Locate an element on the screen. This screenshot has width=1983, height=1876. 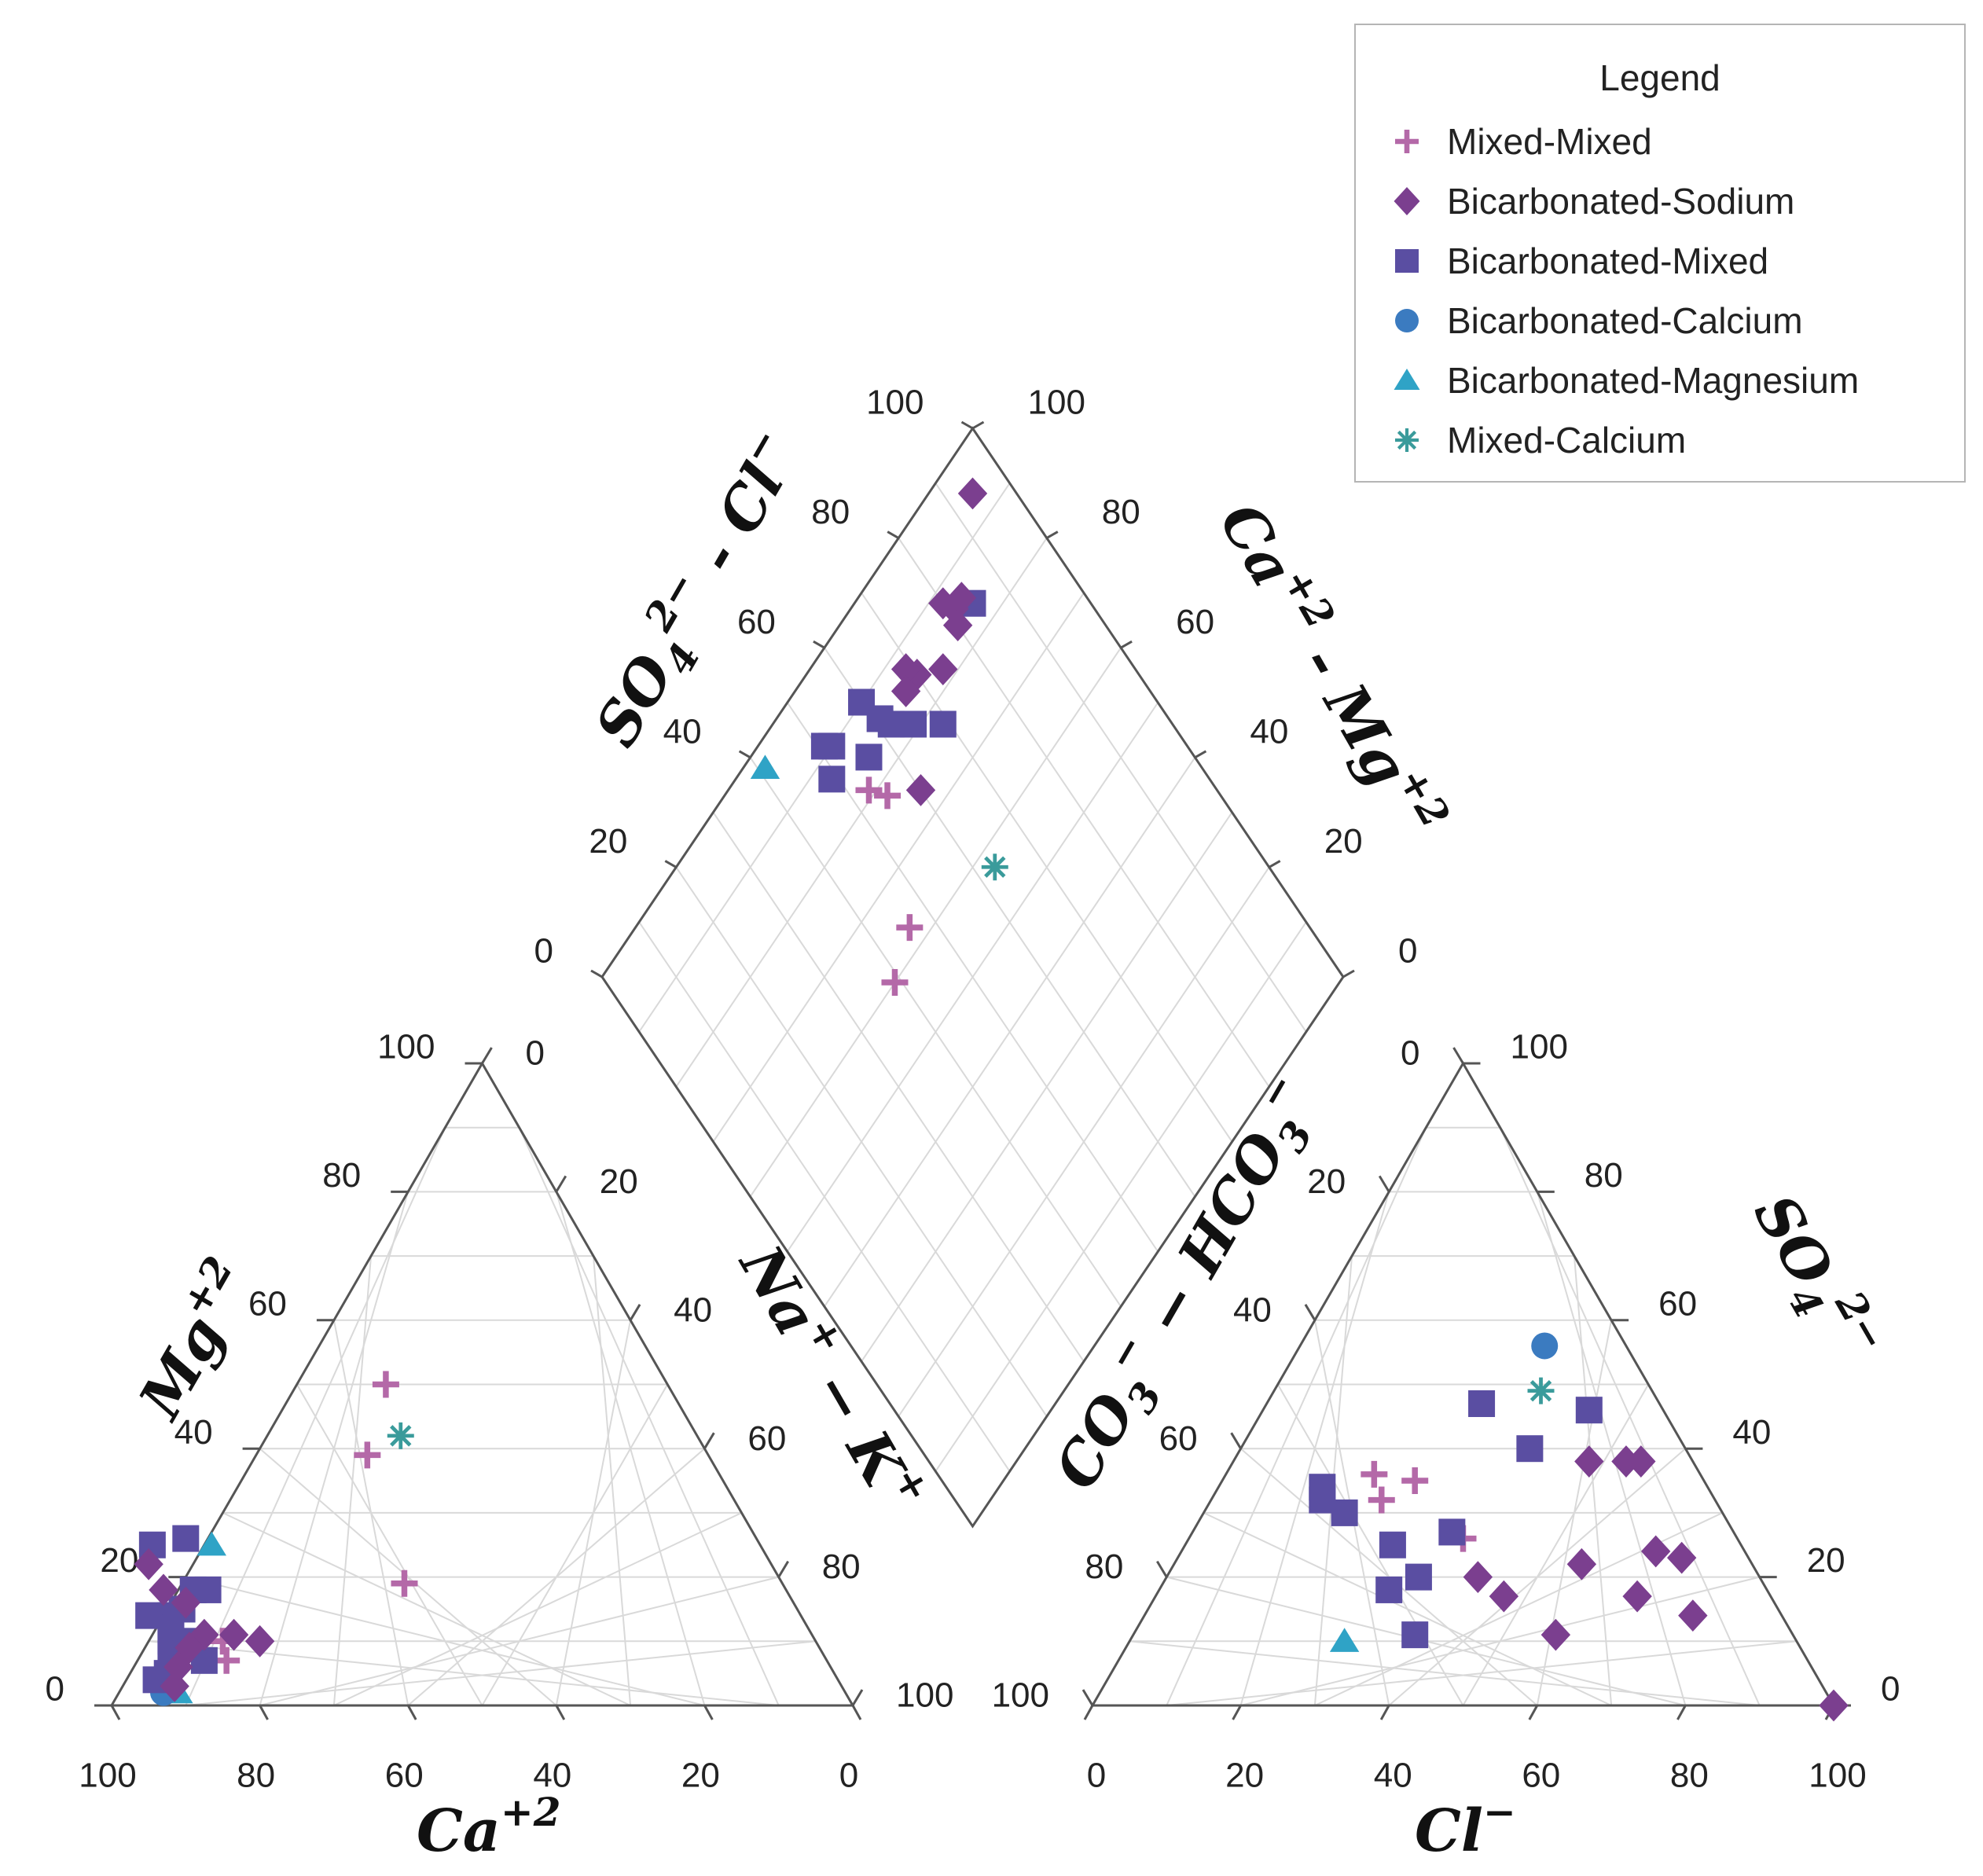
triangle-marker-icon is located at coordinates (1407, 380).